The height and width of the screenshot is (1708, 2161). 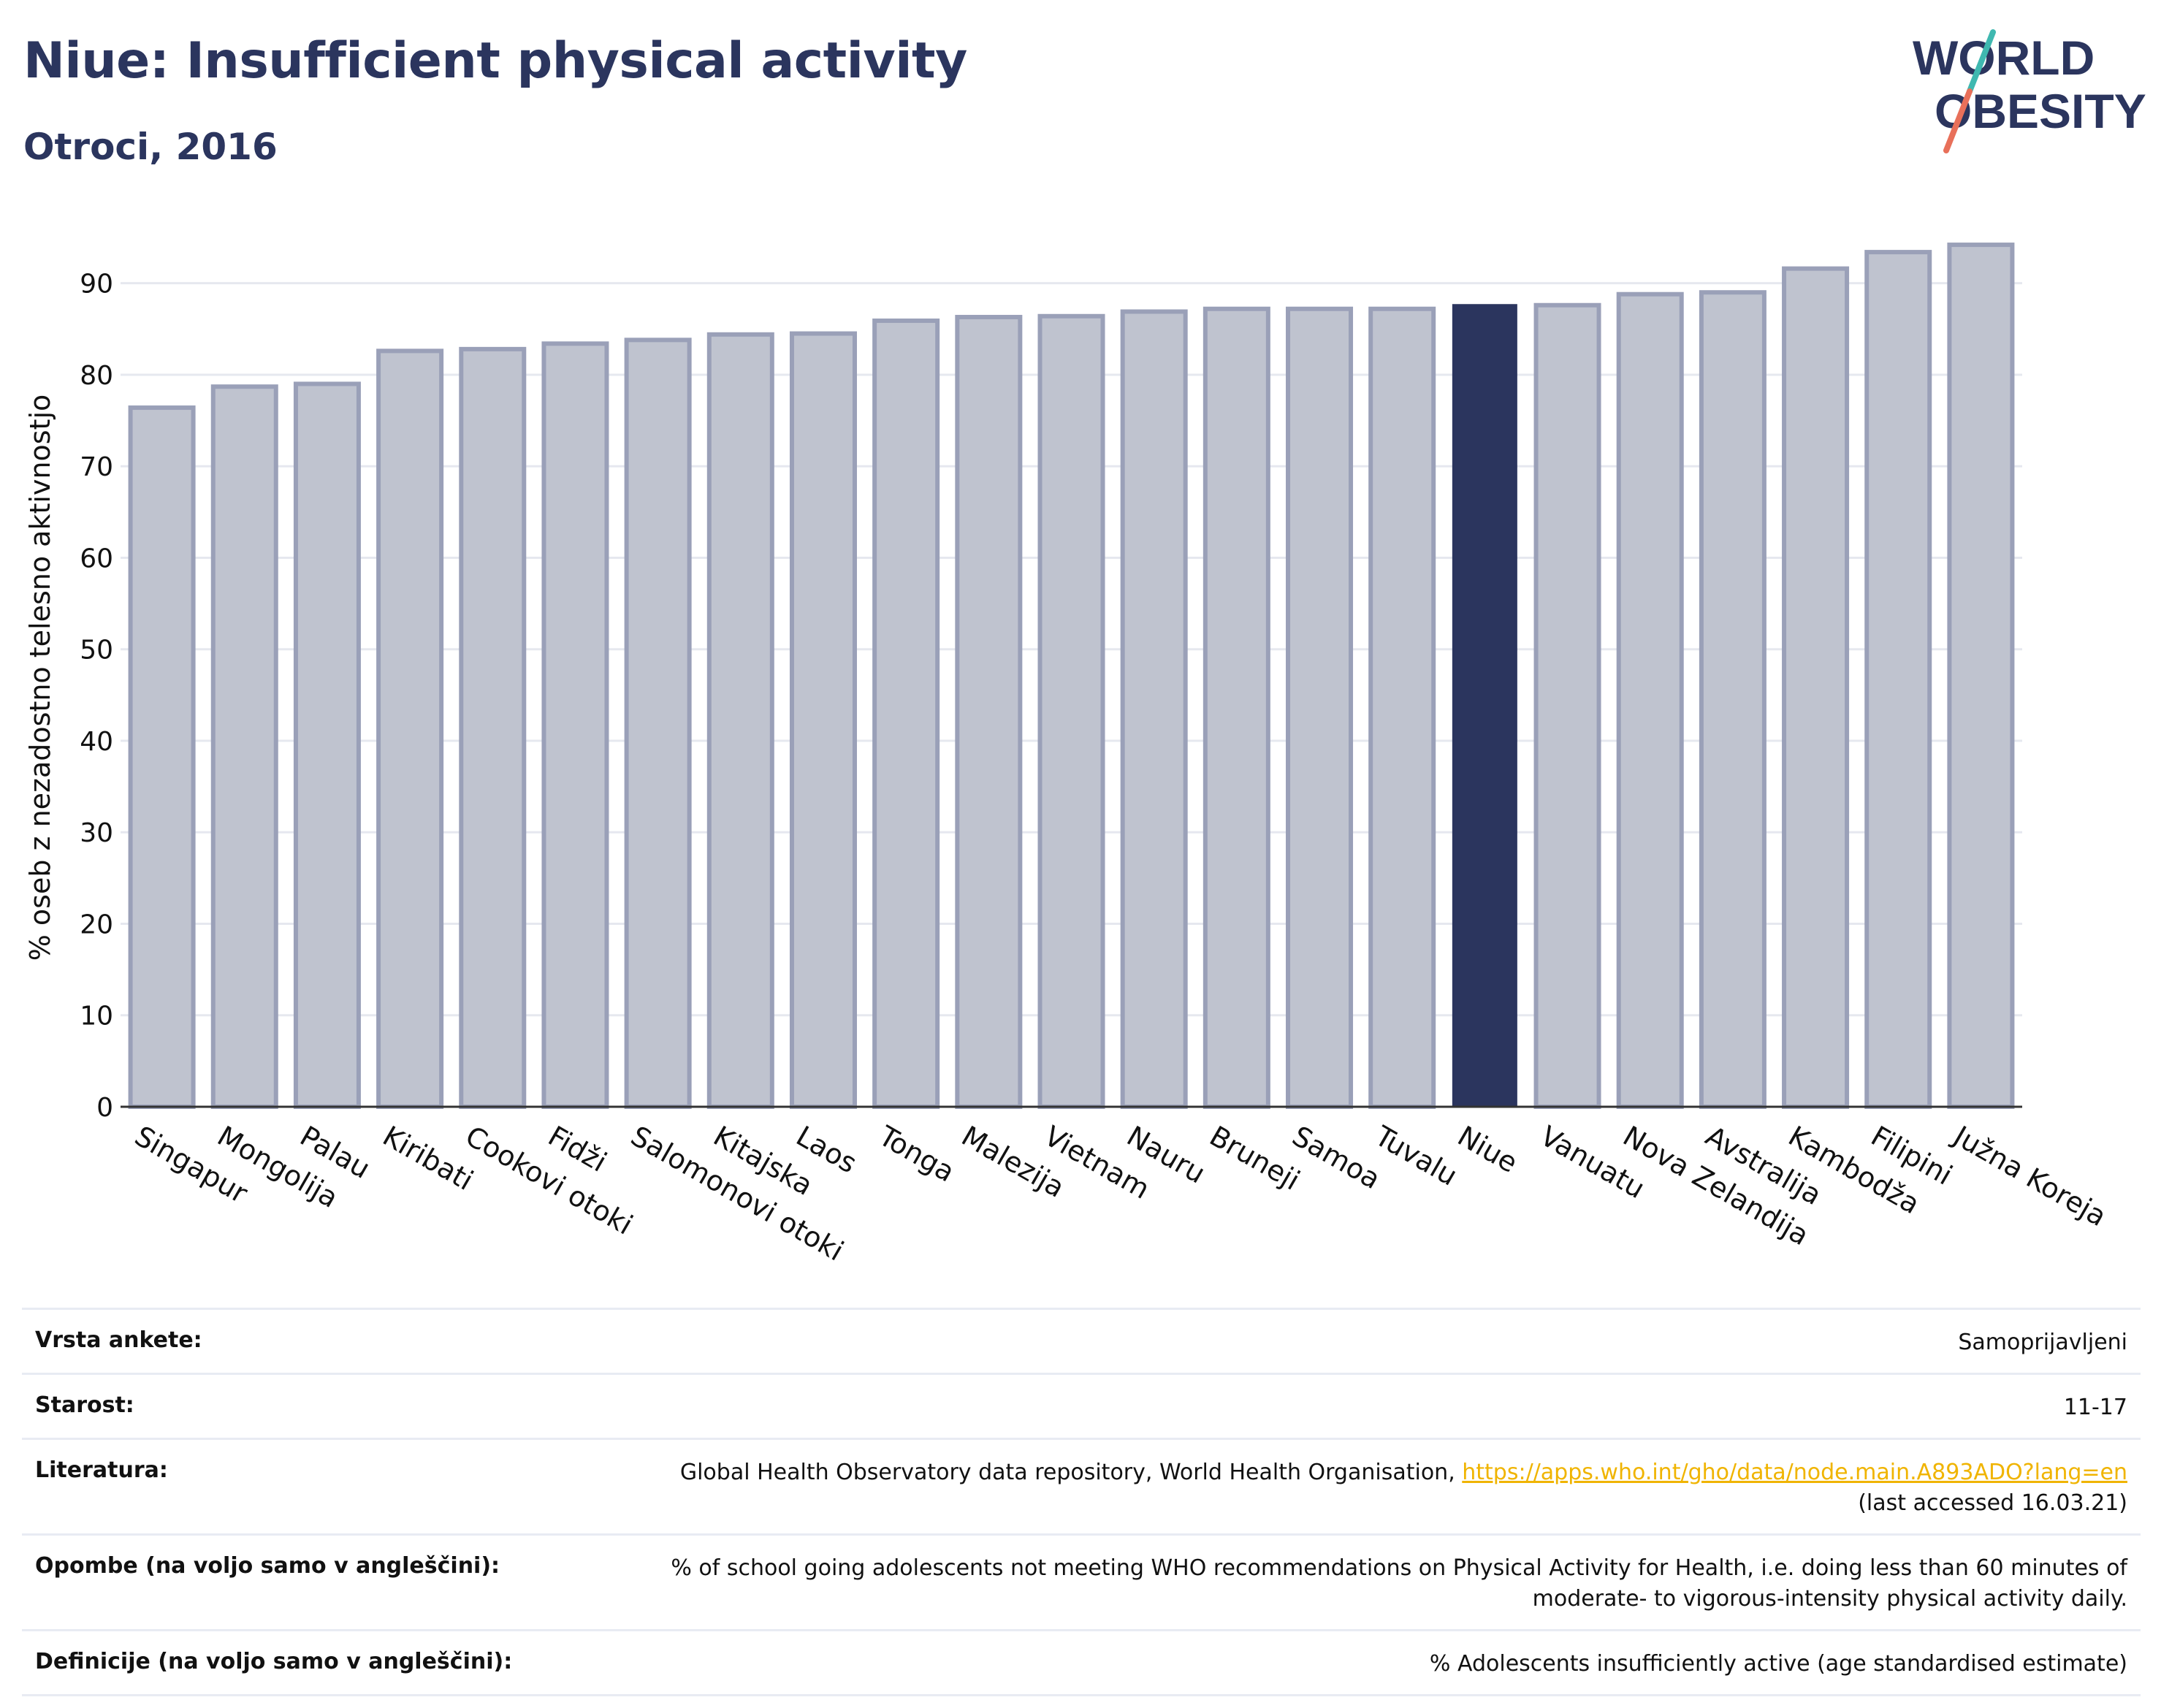 I want to click on bar-singapur, so click(x=162, y=757).